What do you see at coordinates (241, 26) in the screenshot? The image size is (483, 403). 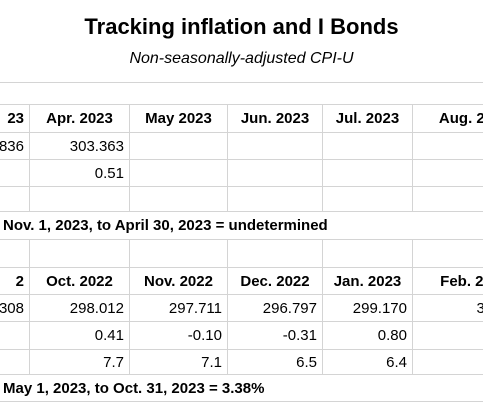 I see `title: Tracking inflation and I Bonds` at bounding box center [241, 26].